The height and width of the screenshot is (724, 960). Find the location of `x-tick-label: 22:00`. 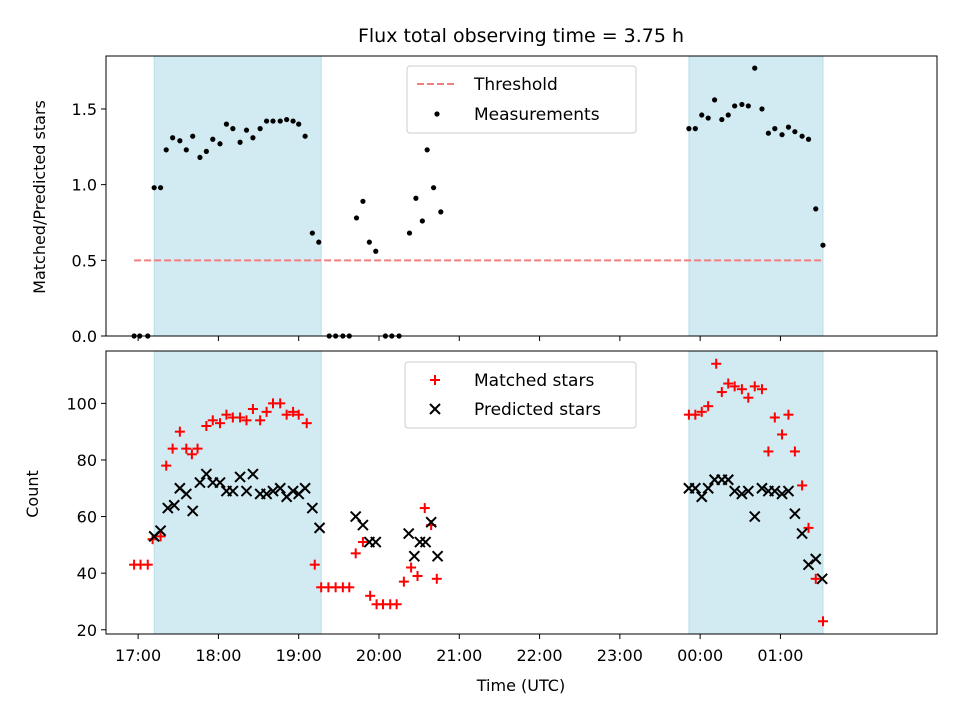

x-tick-label: 22:00 is located at coordinates (540, 655).